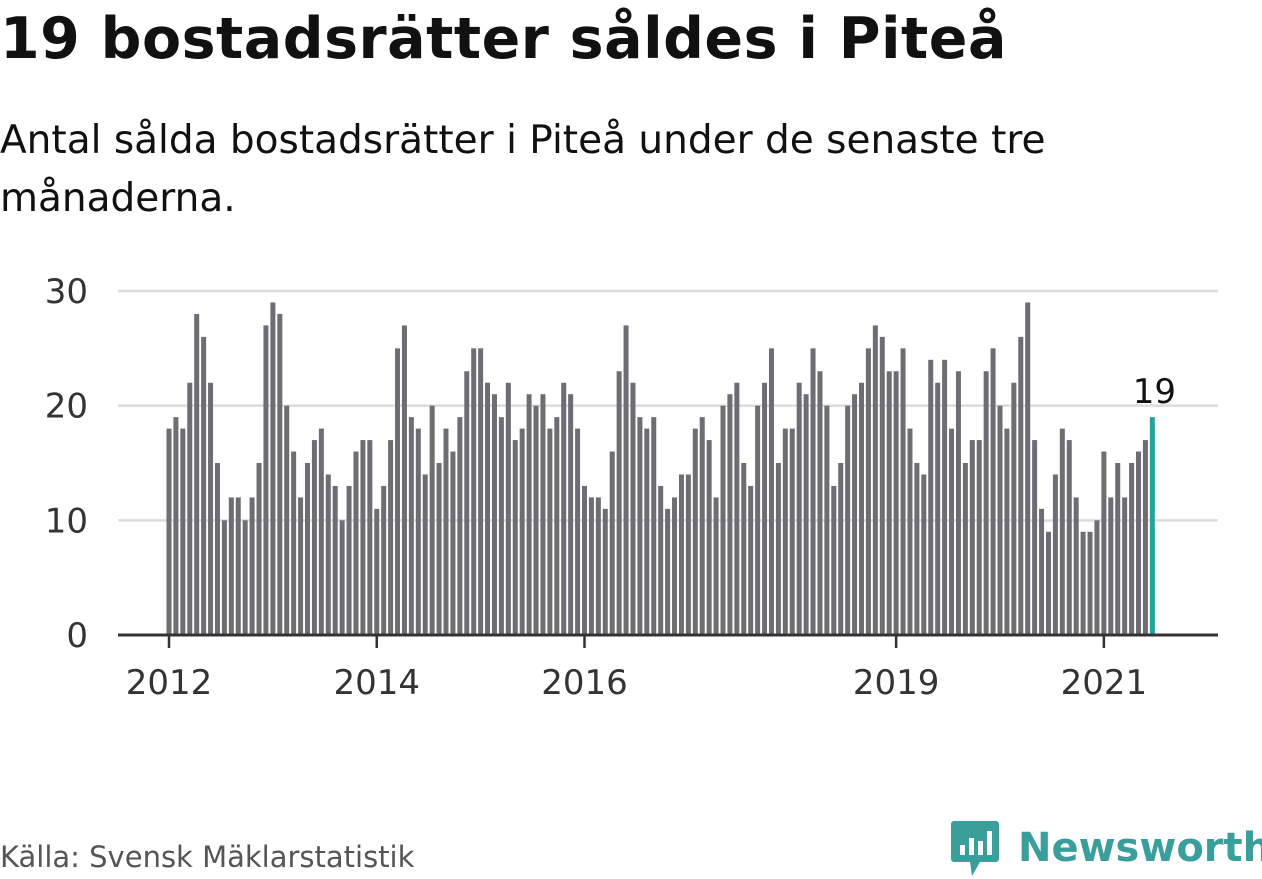  I want to click on y-tick-label: 30, so click(66, 292).